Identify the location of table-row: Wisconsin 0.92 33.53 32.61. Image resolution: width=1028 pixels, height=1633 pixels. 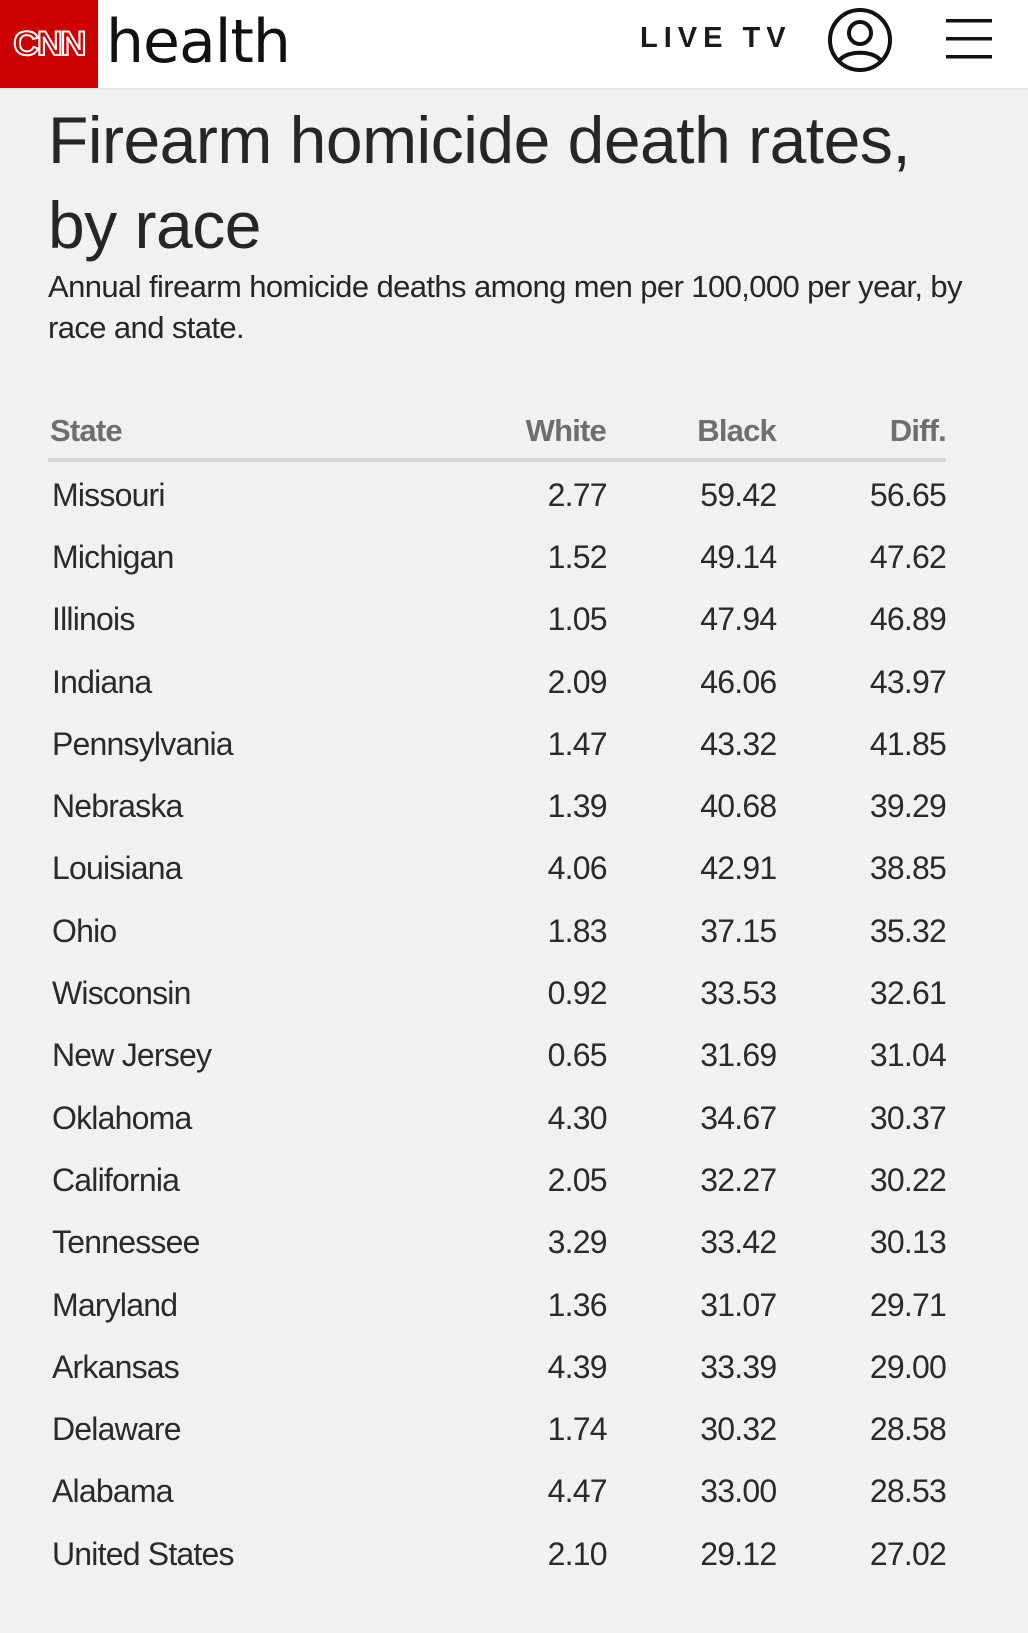
(497, 993).